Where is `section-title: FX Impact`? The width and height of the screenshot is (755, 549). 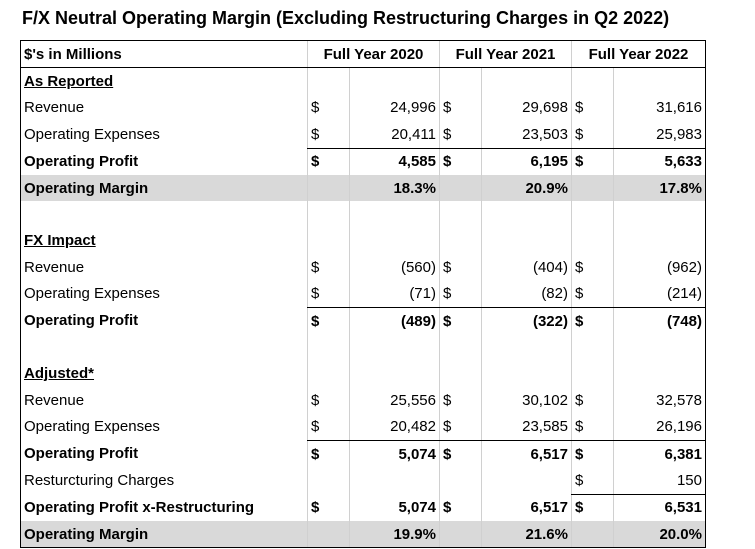 section-title: FX Impact is located at coordinates (164, 241).